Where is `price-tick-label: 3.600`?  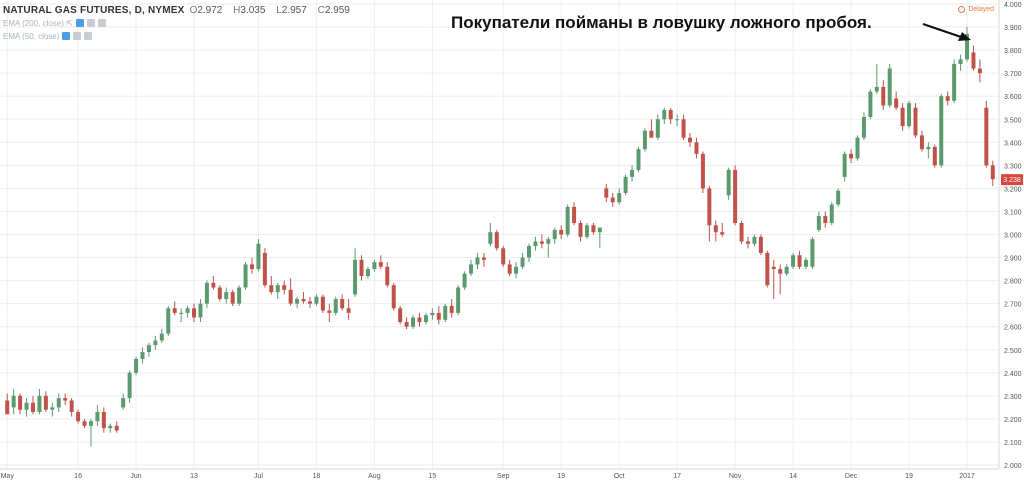
price-tick-label: 3.600 is located at coordinates (1013, 97).